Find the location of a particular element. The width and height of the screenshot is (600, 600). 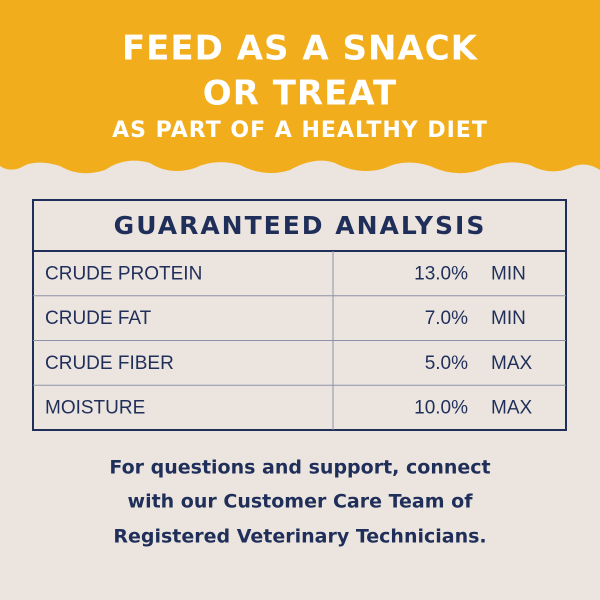

nutrient-name: CRUDE FIBER is located at coordinates (109, 363).